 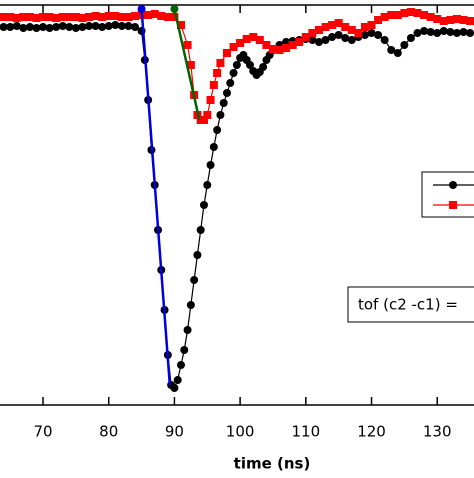 I want to click on series-line, so click(x=187, y=64).